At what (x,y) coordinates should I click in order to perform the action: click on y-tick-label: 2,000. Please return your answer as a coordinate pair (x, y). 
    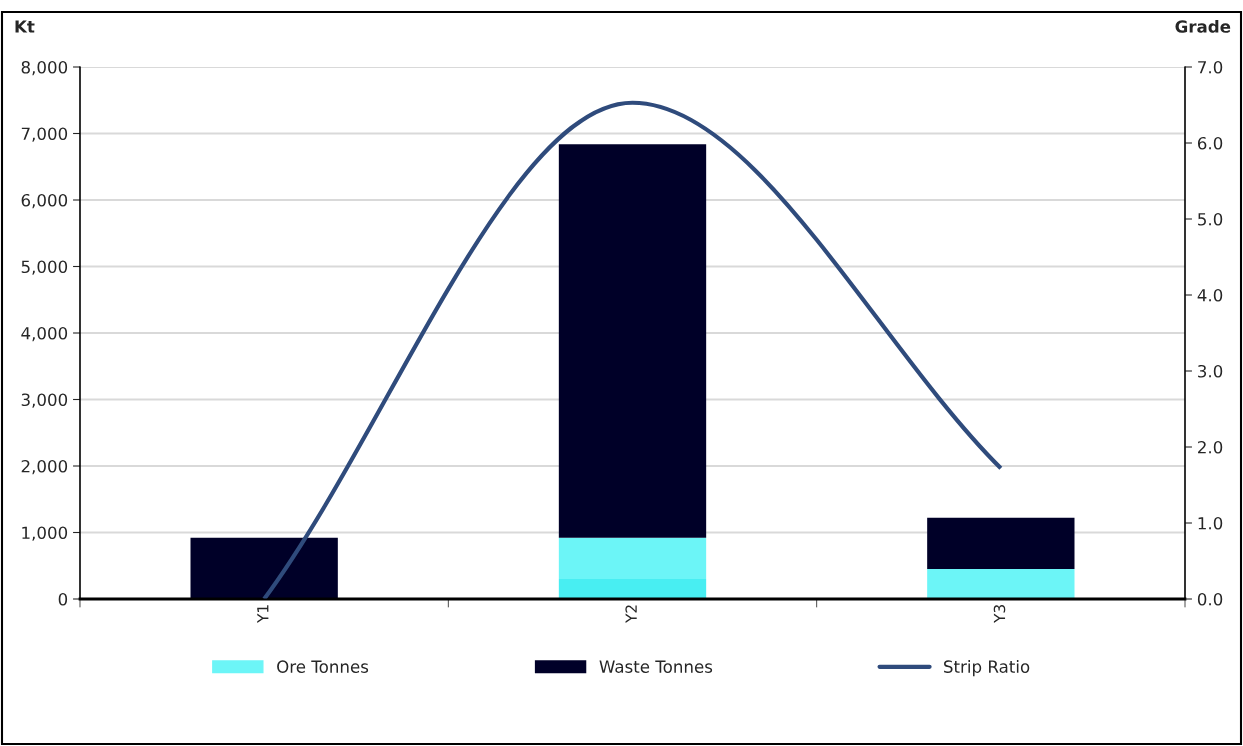
    Looking at the image, I should click on (44, 467).